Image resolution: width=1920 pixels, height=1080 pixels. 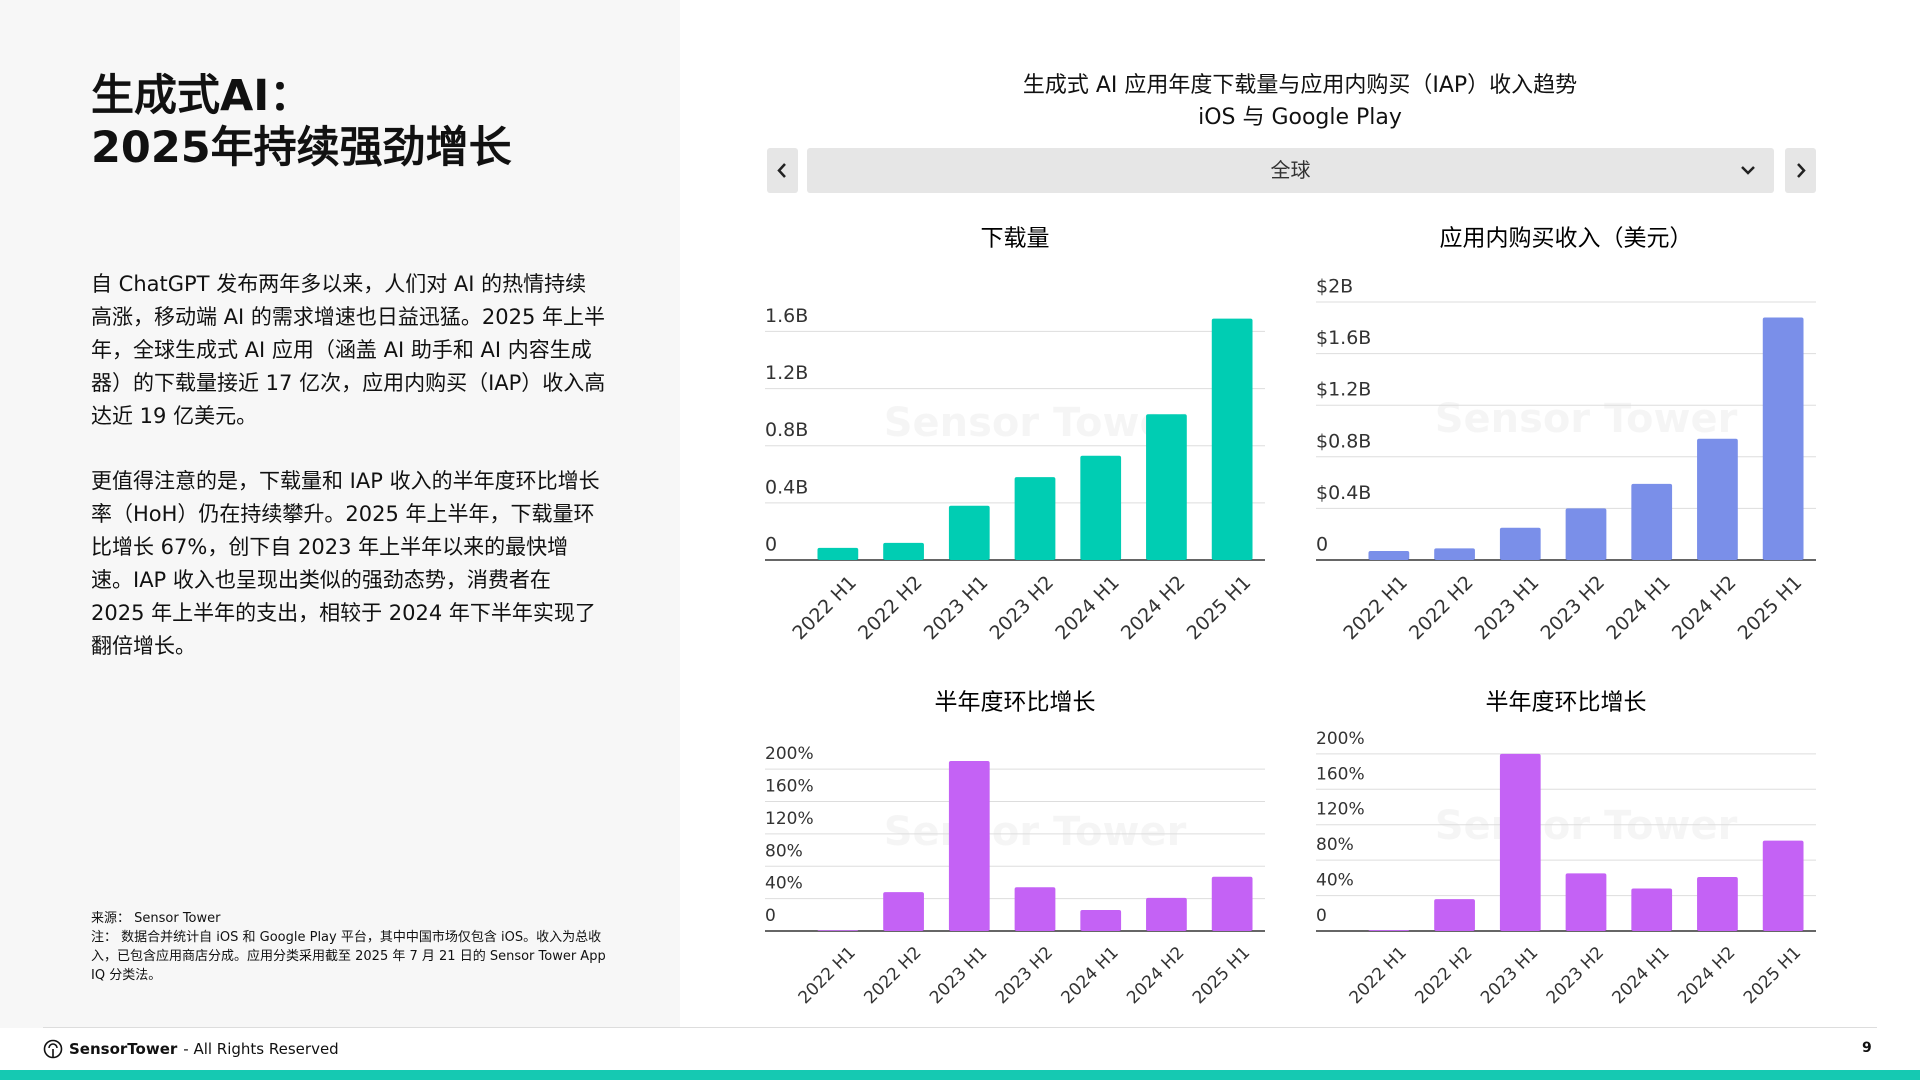 I want to click on prev-icon, so click(x=781, y=170).